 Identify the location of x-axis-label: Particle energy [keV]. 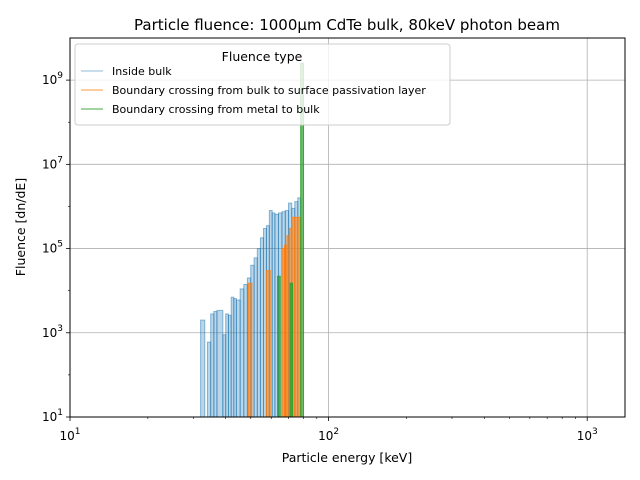
(347, 457).